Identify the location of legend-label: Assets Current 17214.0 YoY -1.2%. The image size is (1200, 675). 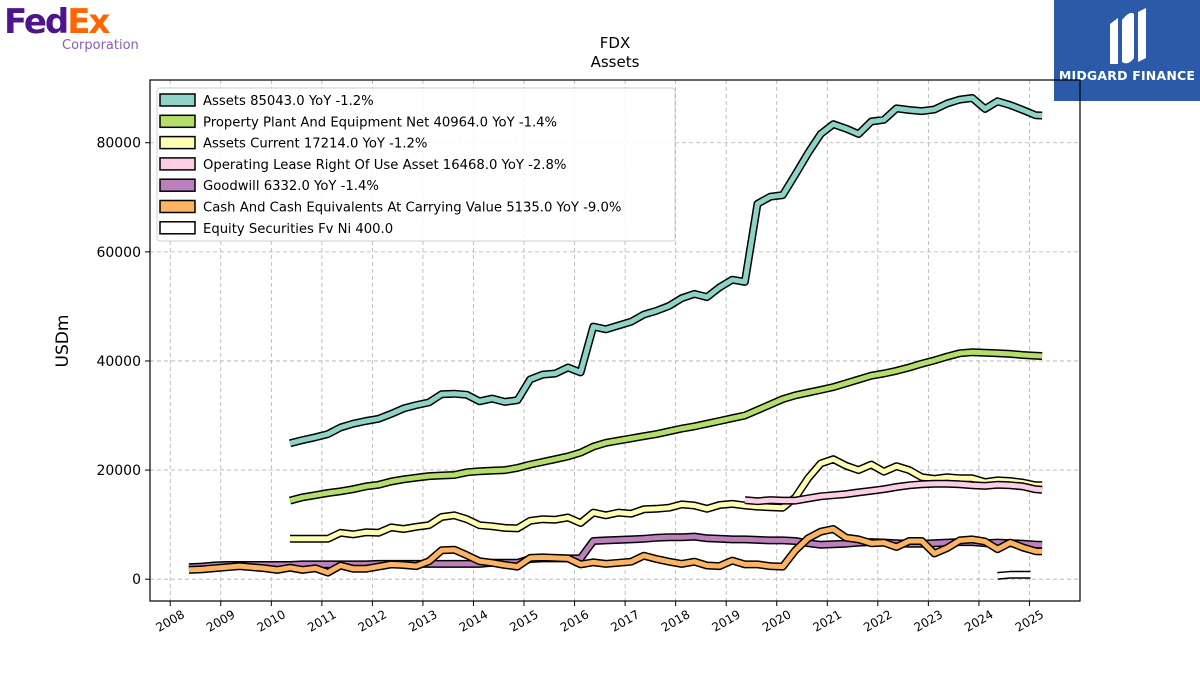
(315, 144).